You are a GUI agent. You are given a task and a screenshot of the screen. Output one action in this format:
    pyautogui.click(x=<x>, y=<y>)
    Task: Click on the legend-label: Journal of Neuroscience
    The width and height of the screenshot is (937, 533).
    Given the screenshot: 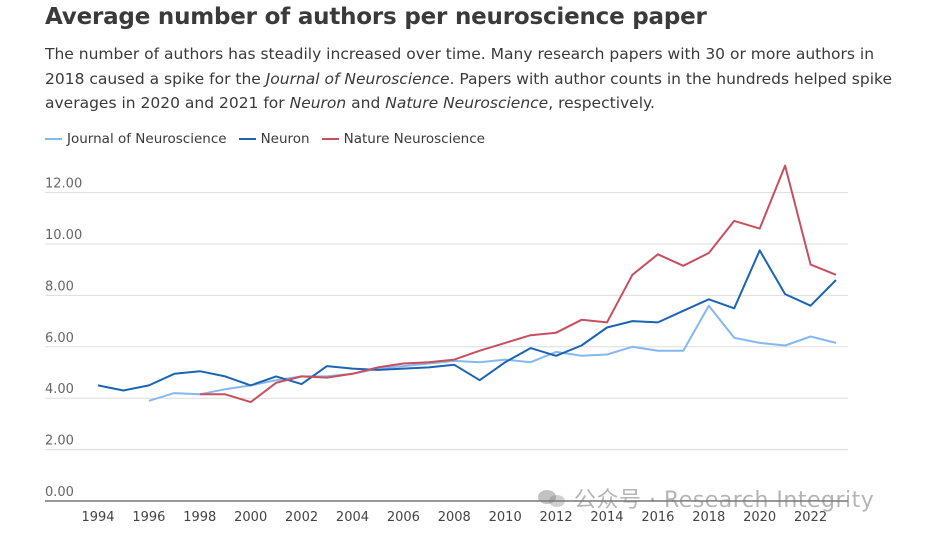 What is the action you would take?
    pyautogui.click(x=147, y=139)
    